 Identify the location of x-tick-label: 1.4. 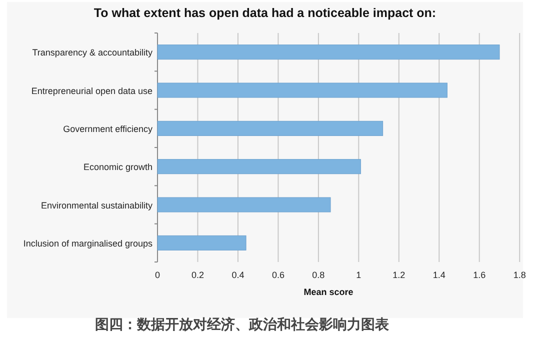
(439, 275).